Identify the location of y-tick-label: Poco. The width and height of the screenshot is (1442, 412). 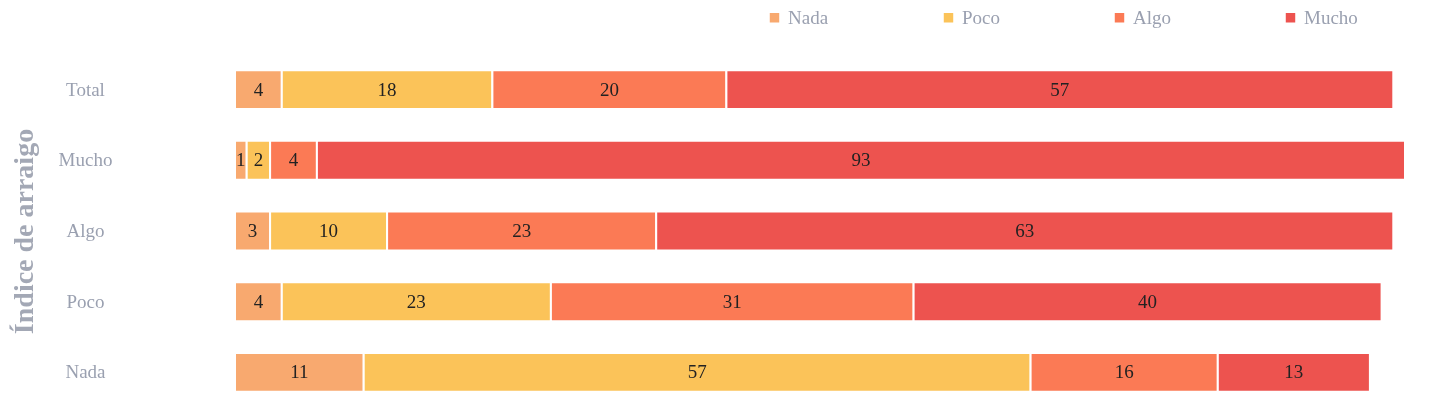
(85, 301).